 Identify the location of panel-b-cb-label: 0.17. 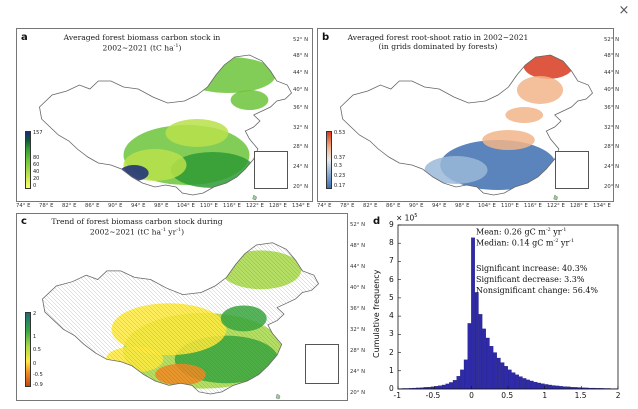
(340, 186).